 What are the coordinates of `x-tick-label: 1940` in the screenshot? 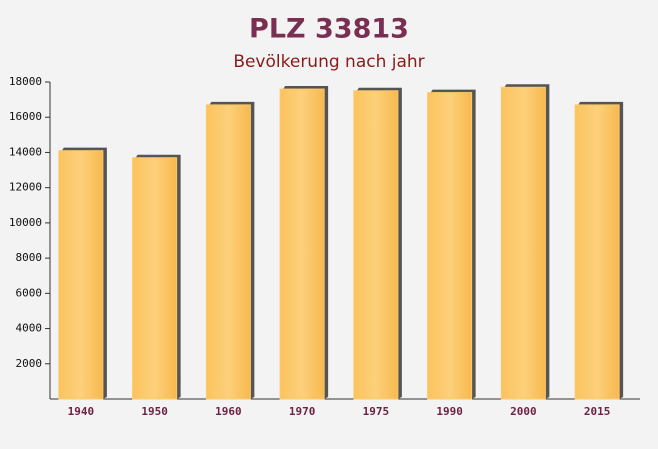 It's located at (81, 411).